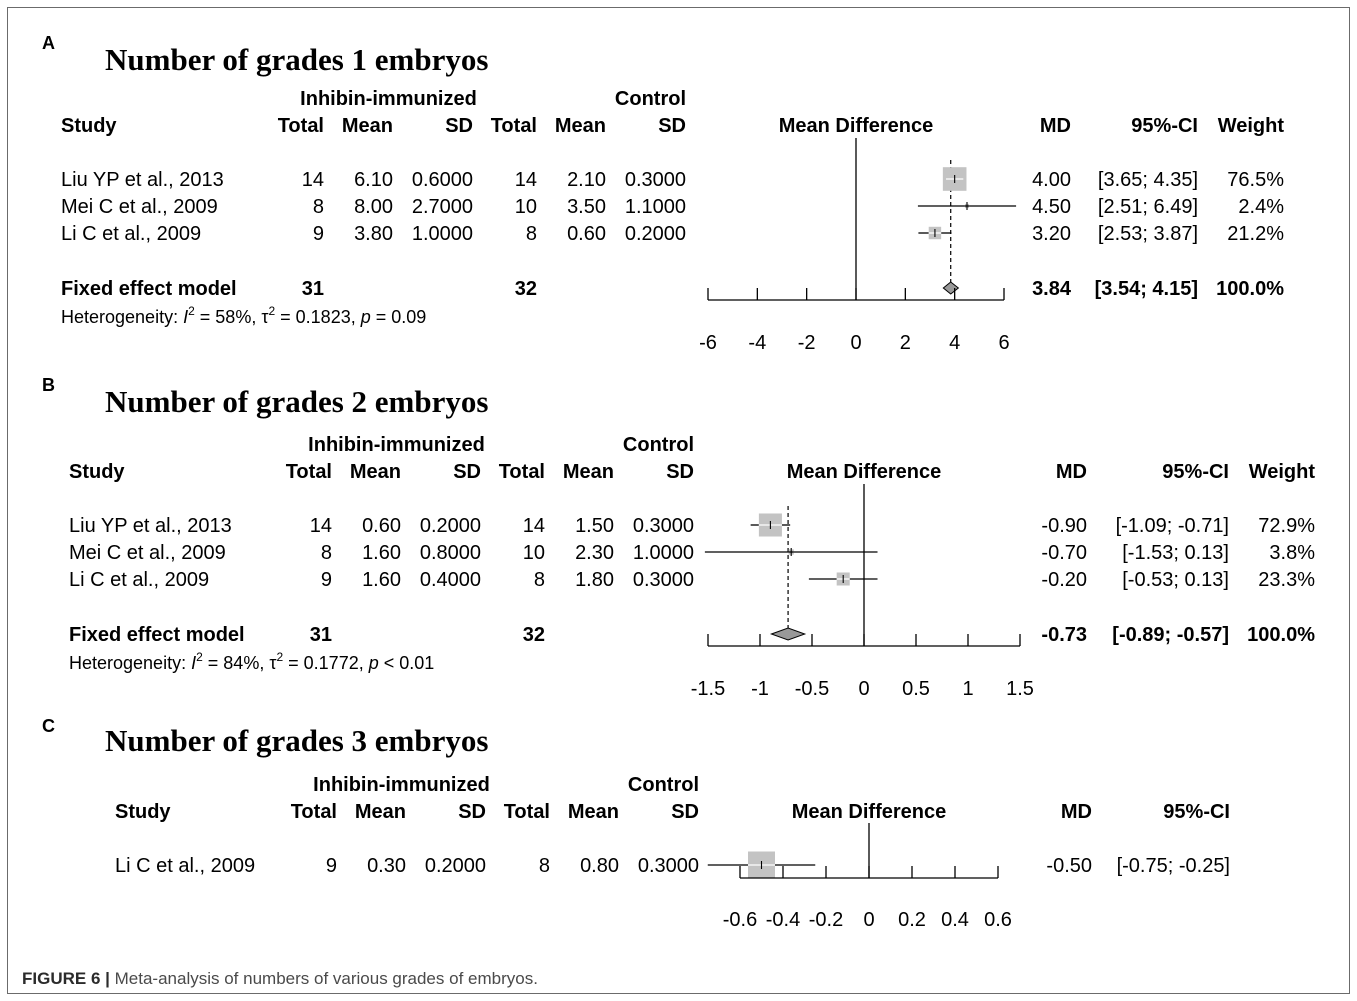  I want to click on treatment-total: 9, so click(331, 866).